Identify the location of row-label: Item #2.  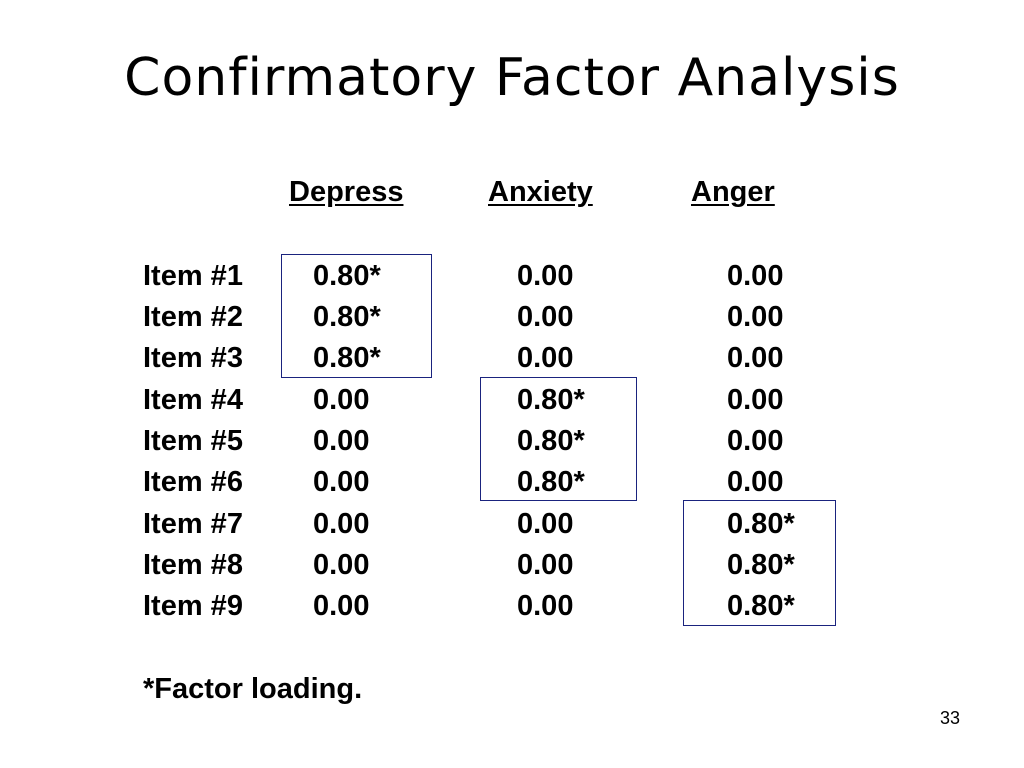
(193, 317).